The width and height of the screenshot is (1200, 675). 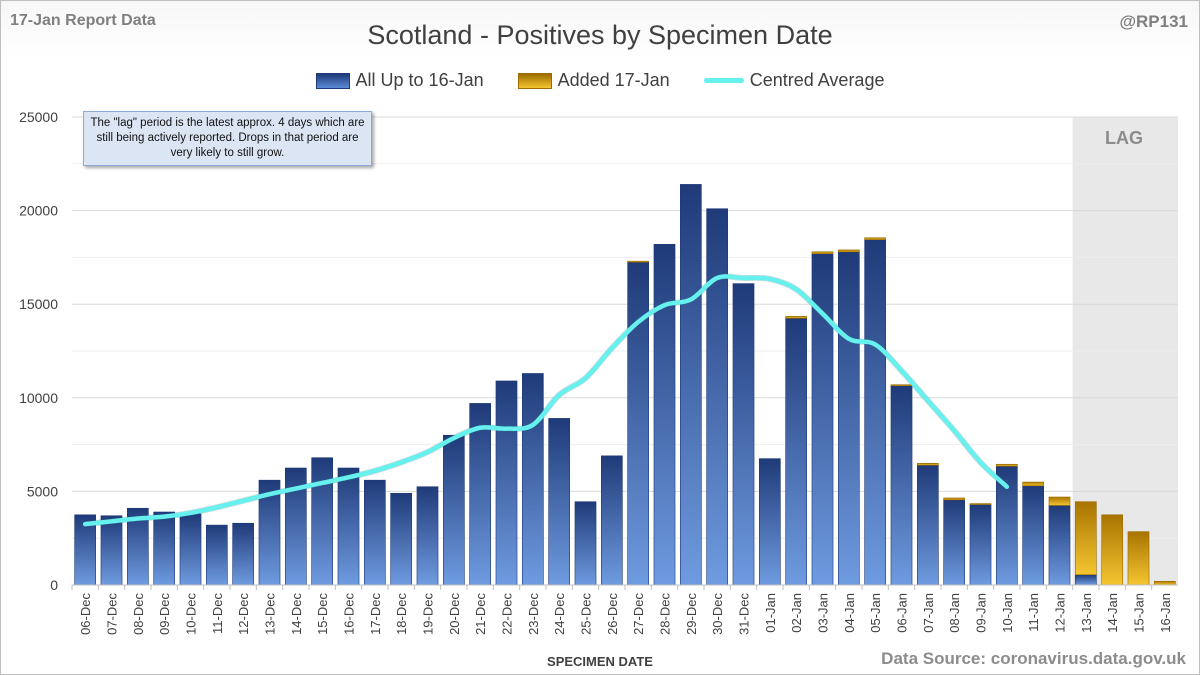 I want to click on bar-added-02-Jan, so click(x=796, y=317).